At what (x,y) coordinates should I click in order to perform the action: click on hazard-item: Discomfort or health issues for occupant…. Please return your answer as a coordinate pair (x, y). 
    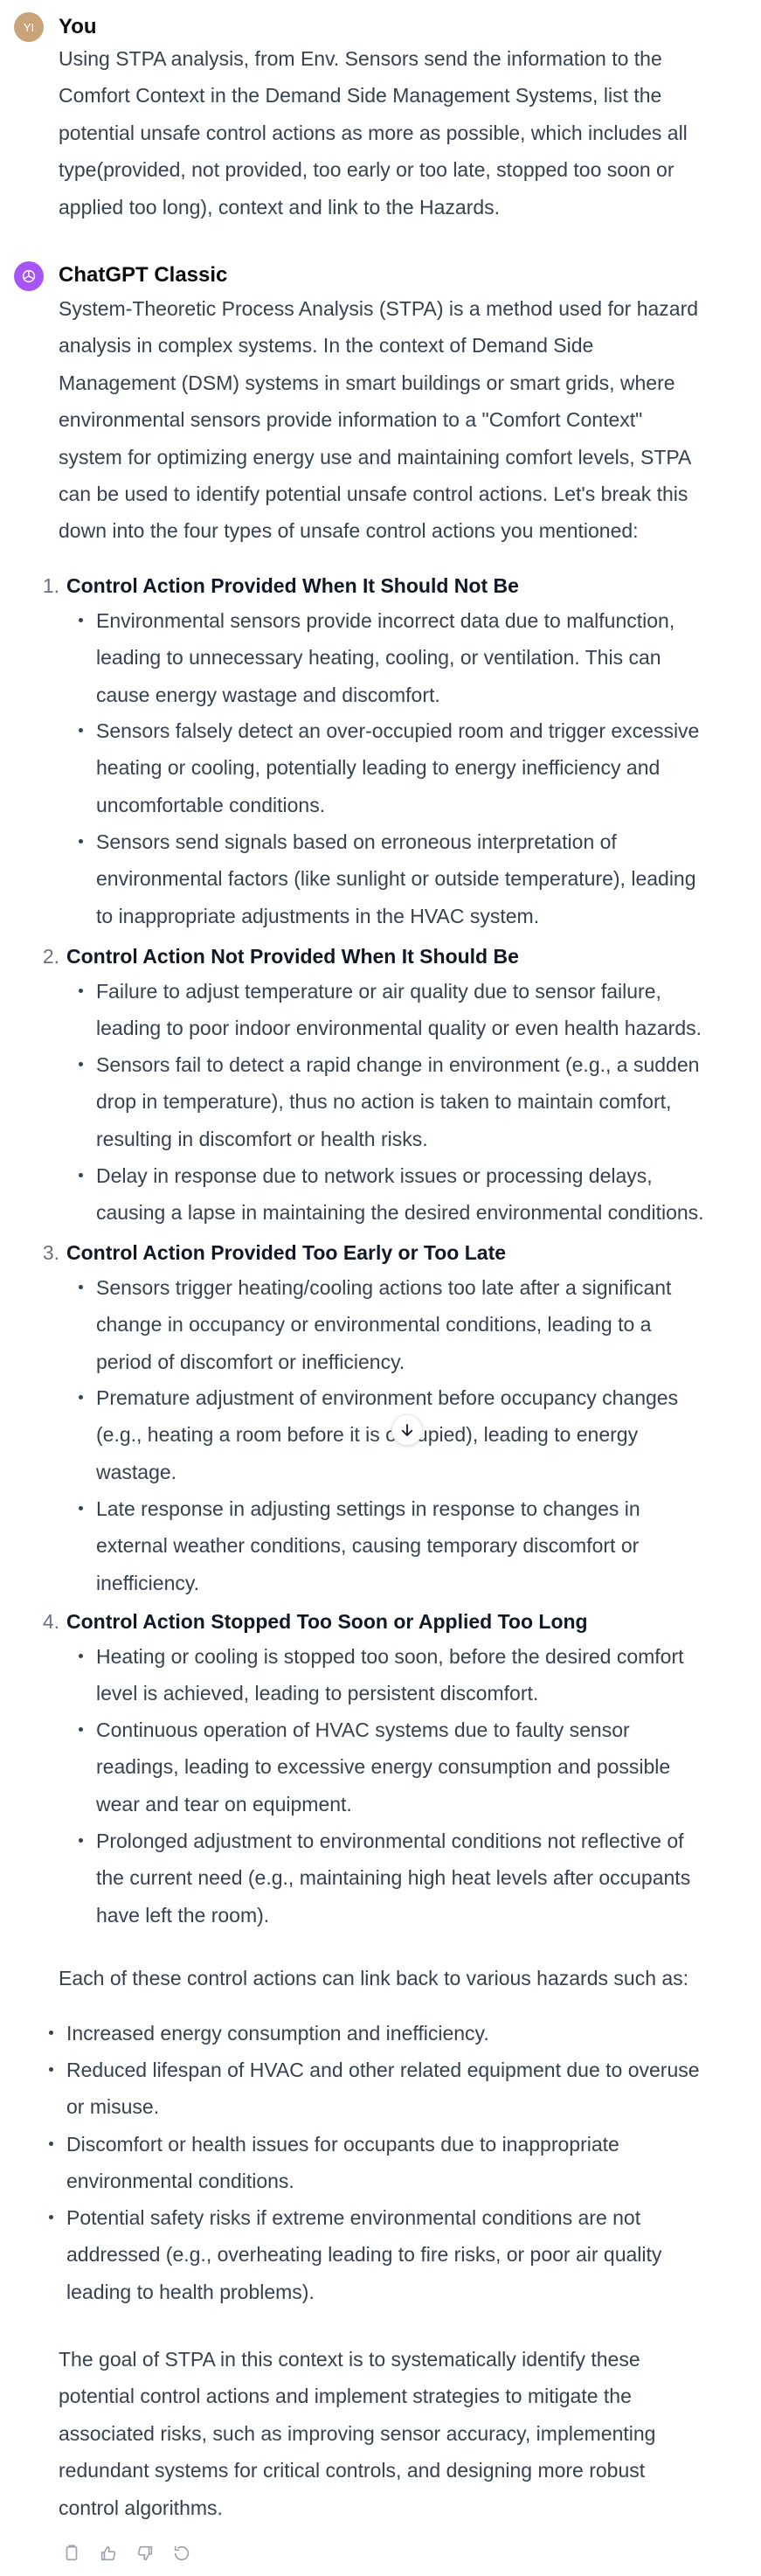
    Looking at the image, I should click on (394, 2163).